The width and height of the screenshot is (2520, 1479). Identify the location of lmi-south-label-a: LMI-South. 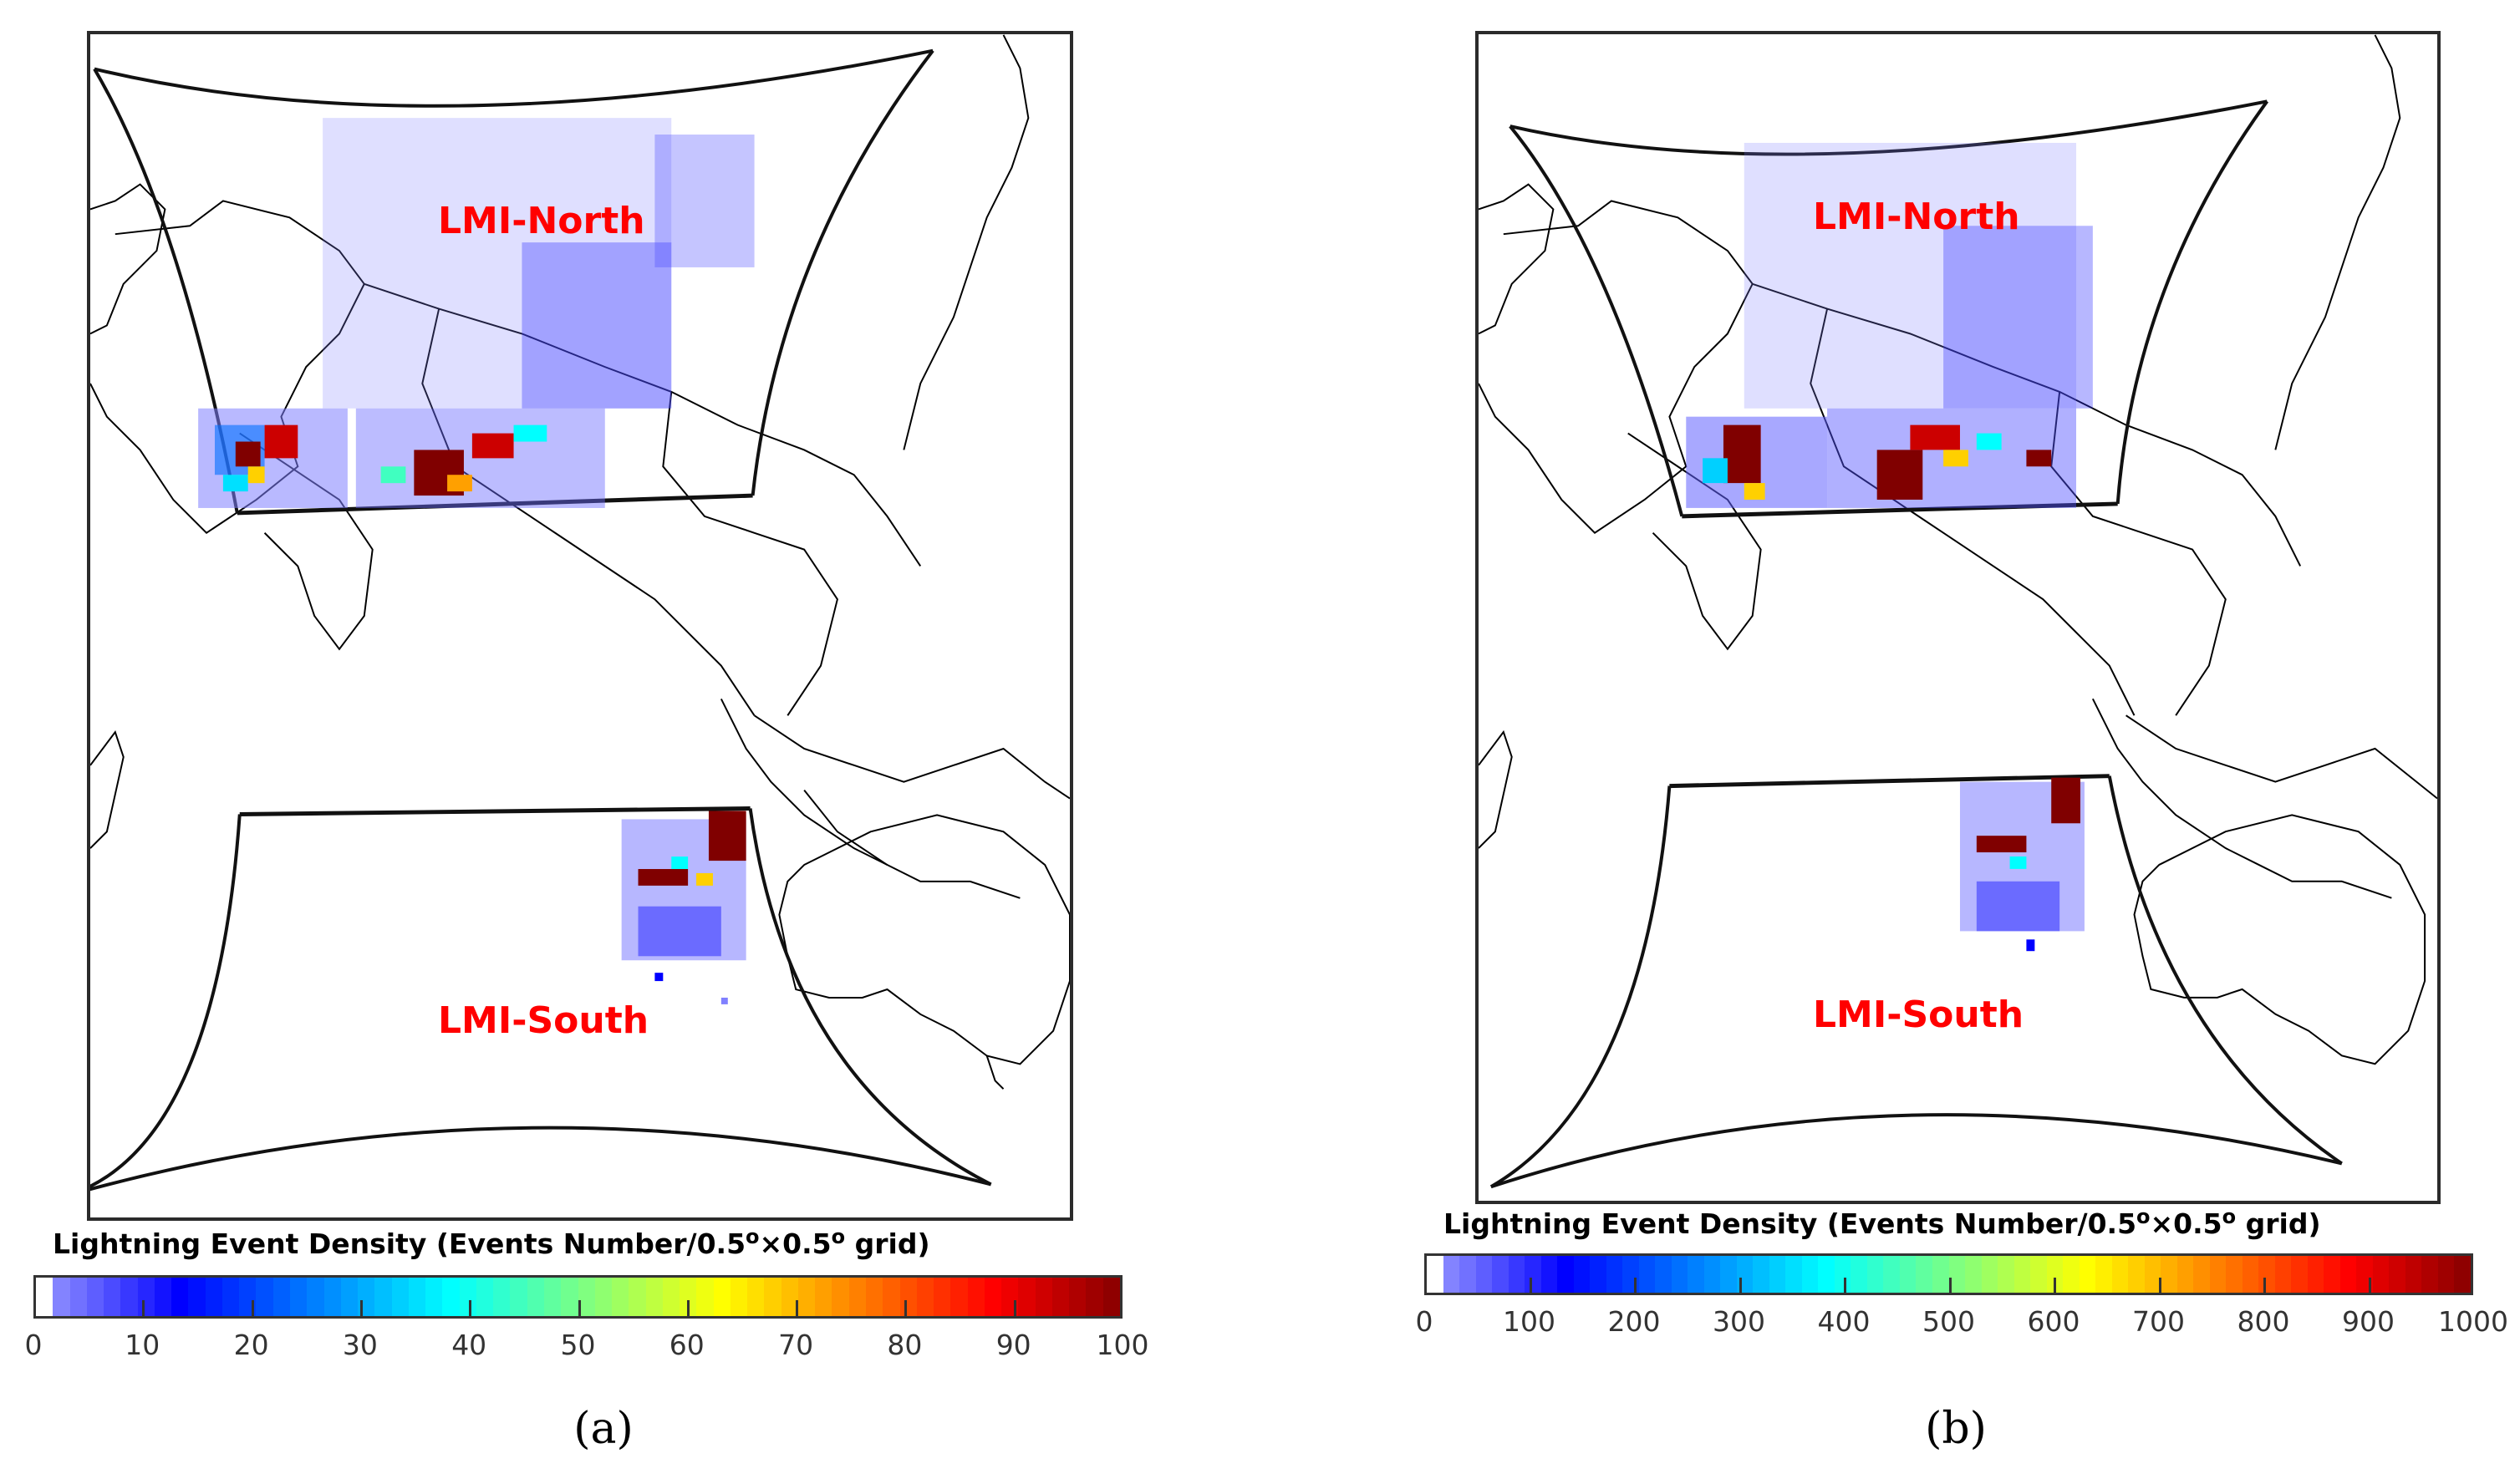
(543, 1021).